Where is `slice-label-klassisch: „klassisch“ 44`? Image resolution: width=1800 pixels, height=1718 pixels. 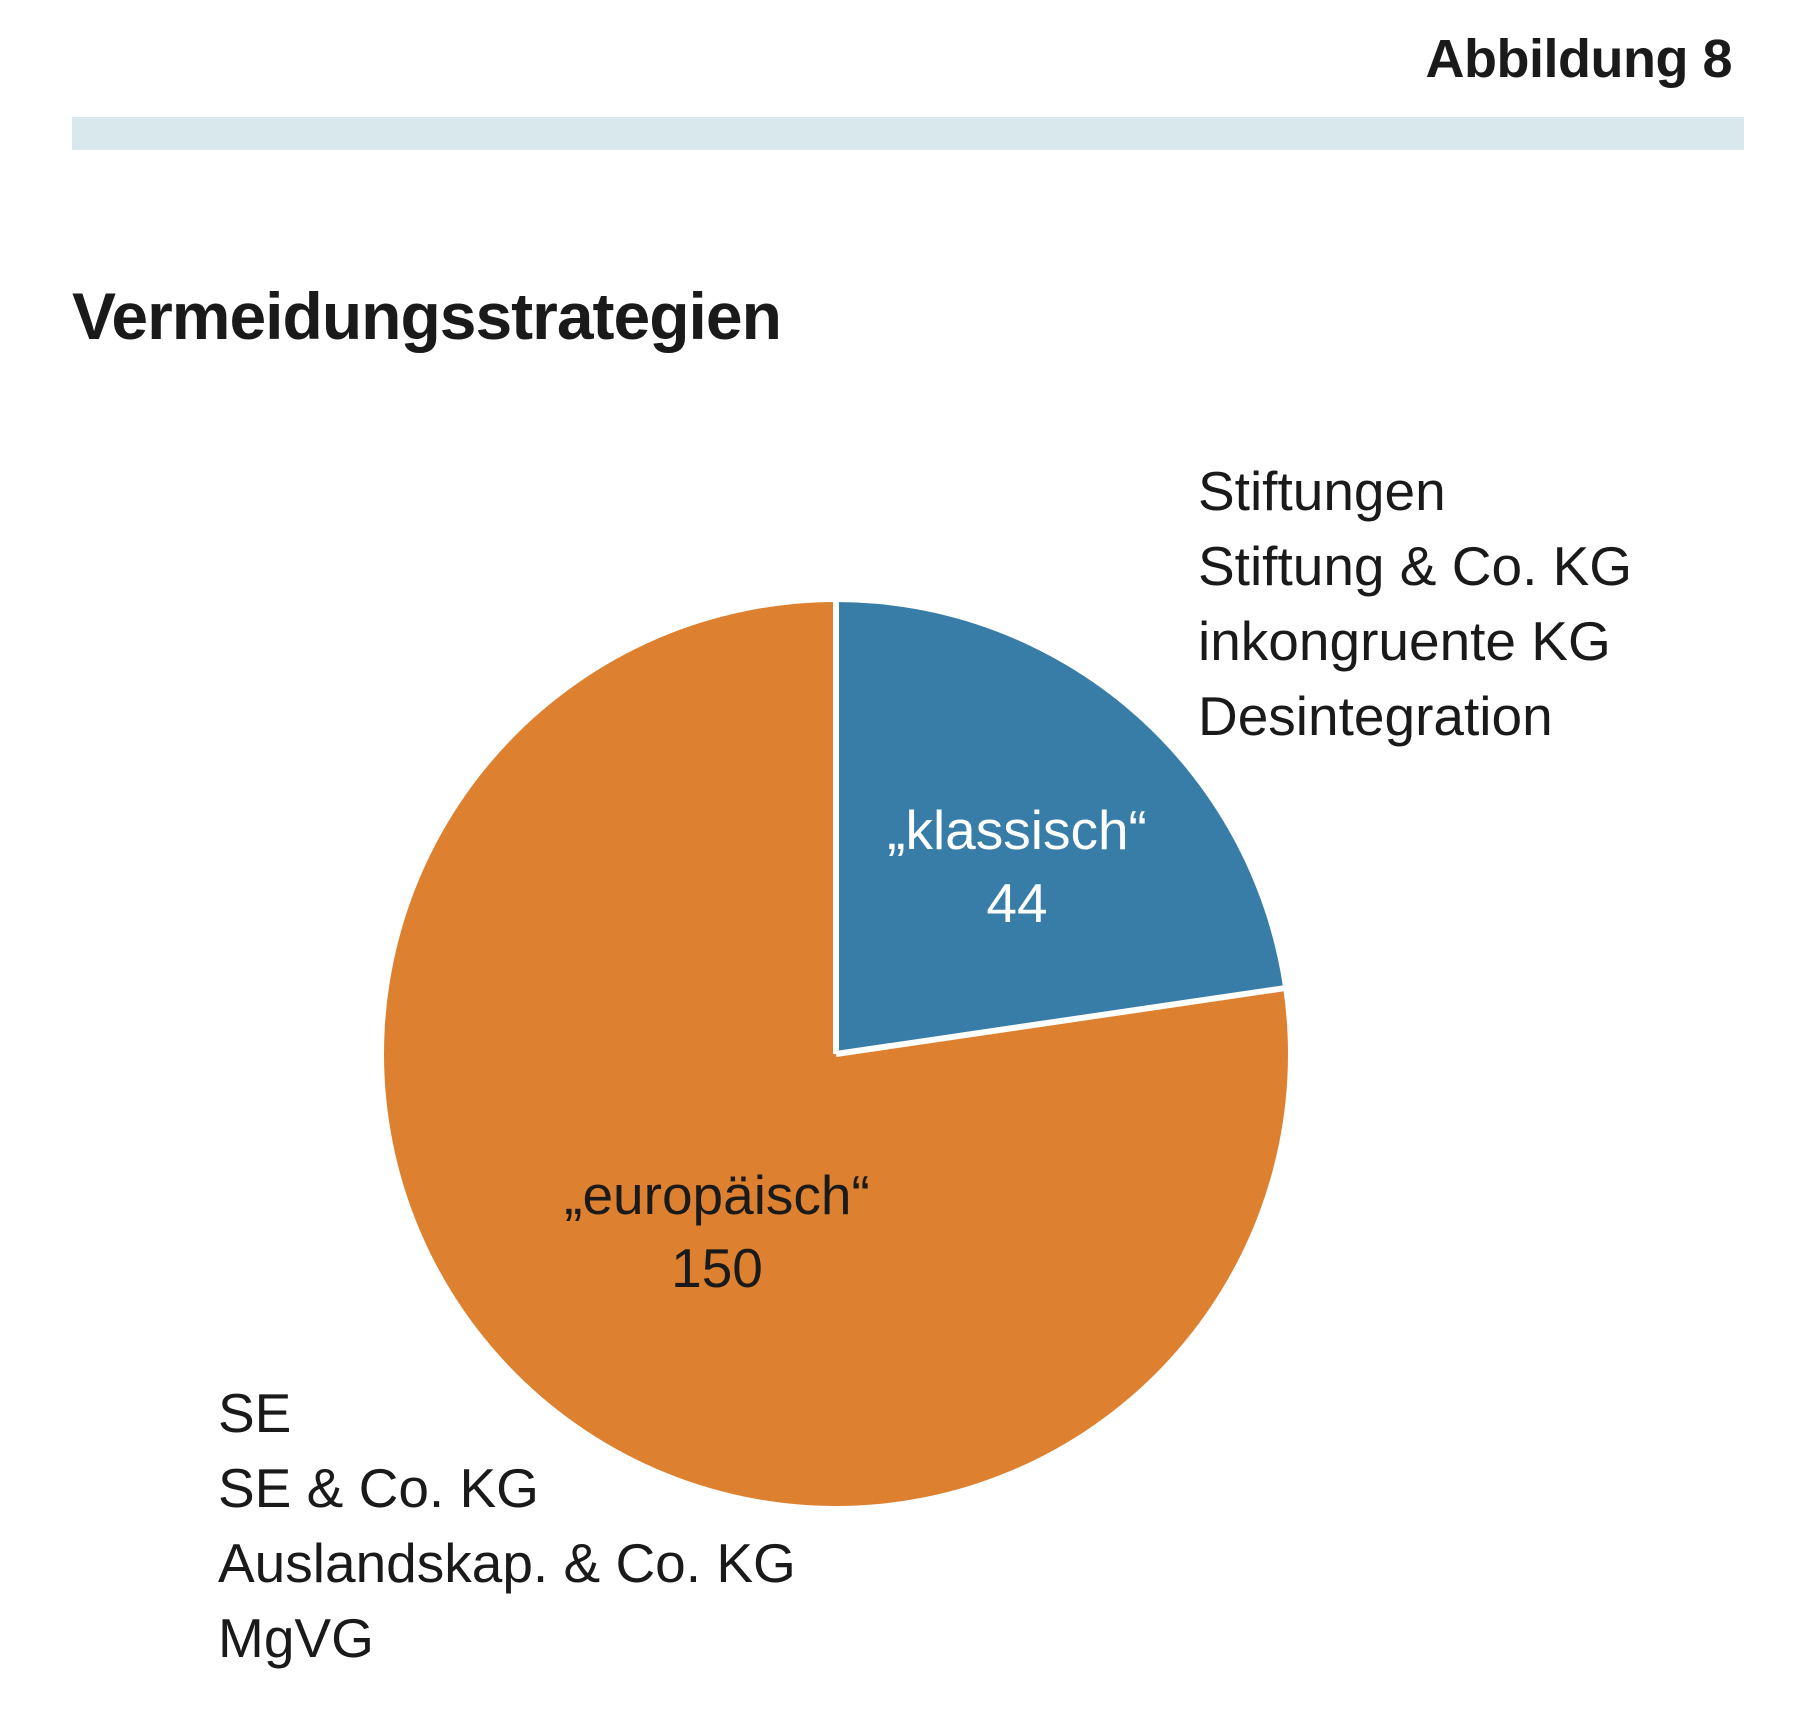 slice-label-klassisch: „klassisch“ 44 is located at coordinates (1017, 867).